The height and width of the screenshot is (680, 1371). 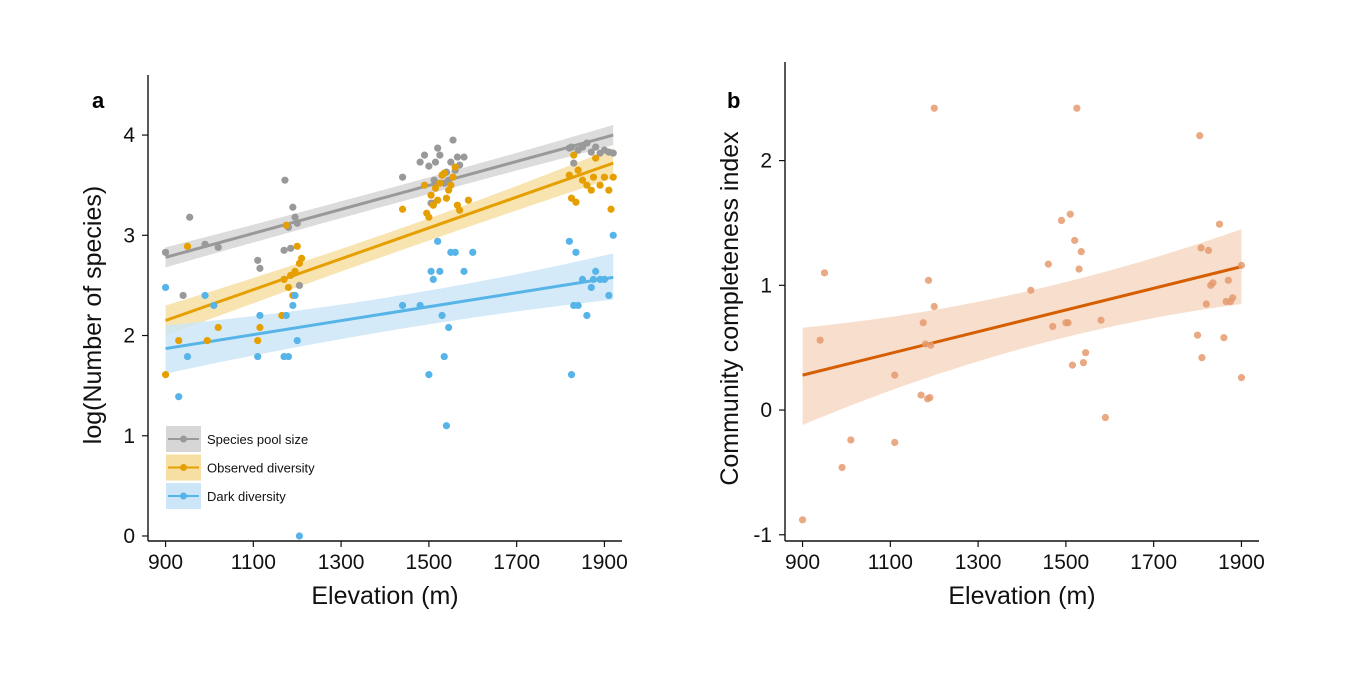 I want to click on b-x-tick-label: 1700, so click(x=1153, y=562).